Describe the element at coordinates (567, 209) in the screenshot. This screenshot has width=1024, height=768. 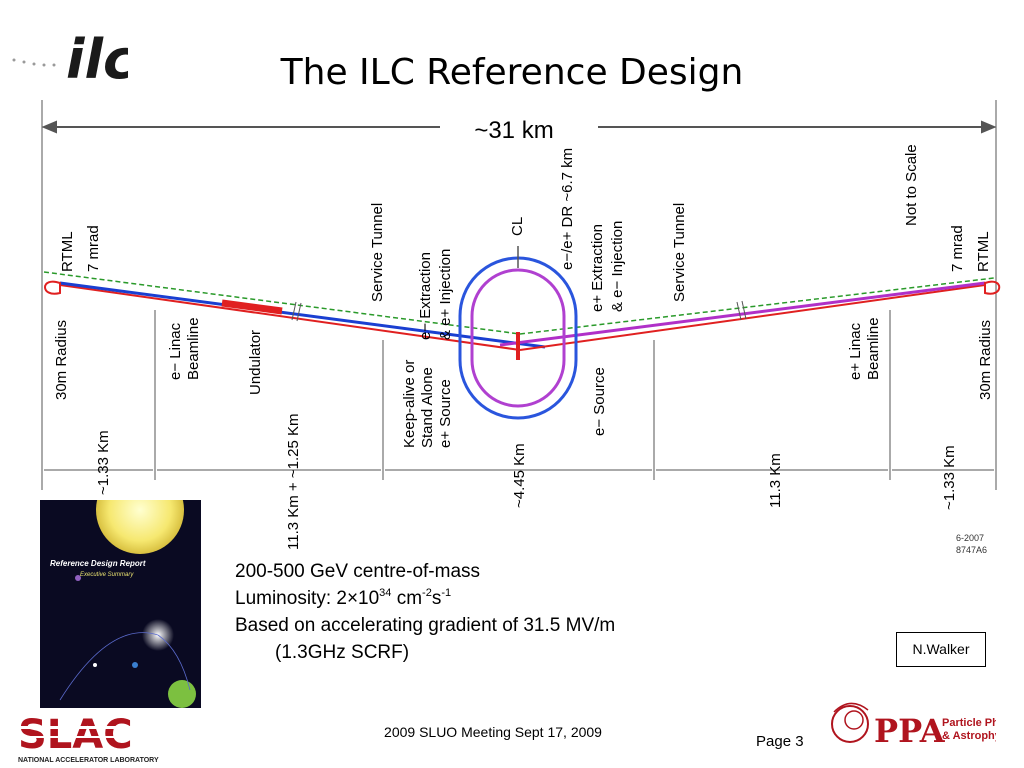
I see `label-damping-ring: e−/e+ DR ~6.7 km` at that location.